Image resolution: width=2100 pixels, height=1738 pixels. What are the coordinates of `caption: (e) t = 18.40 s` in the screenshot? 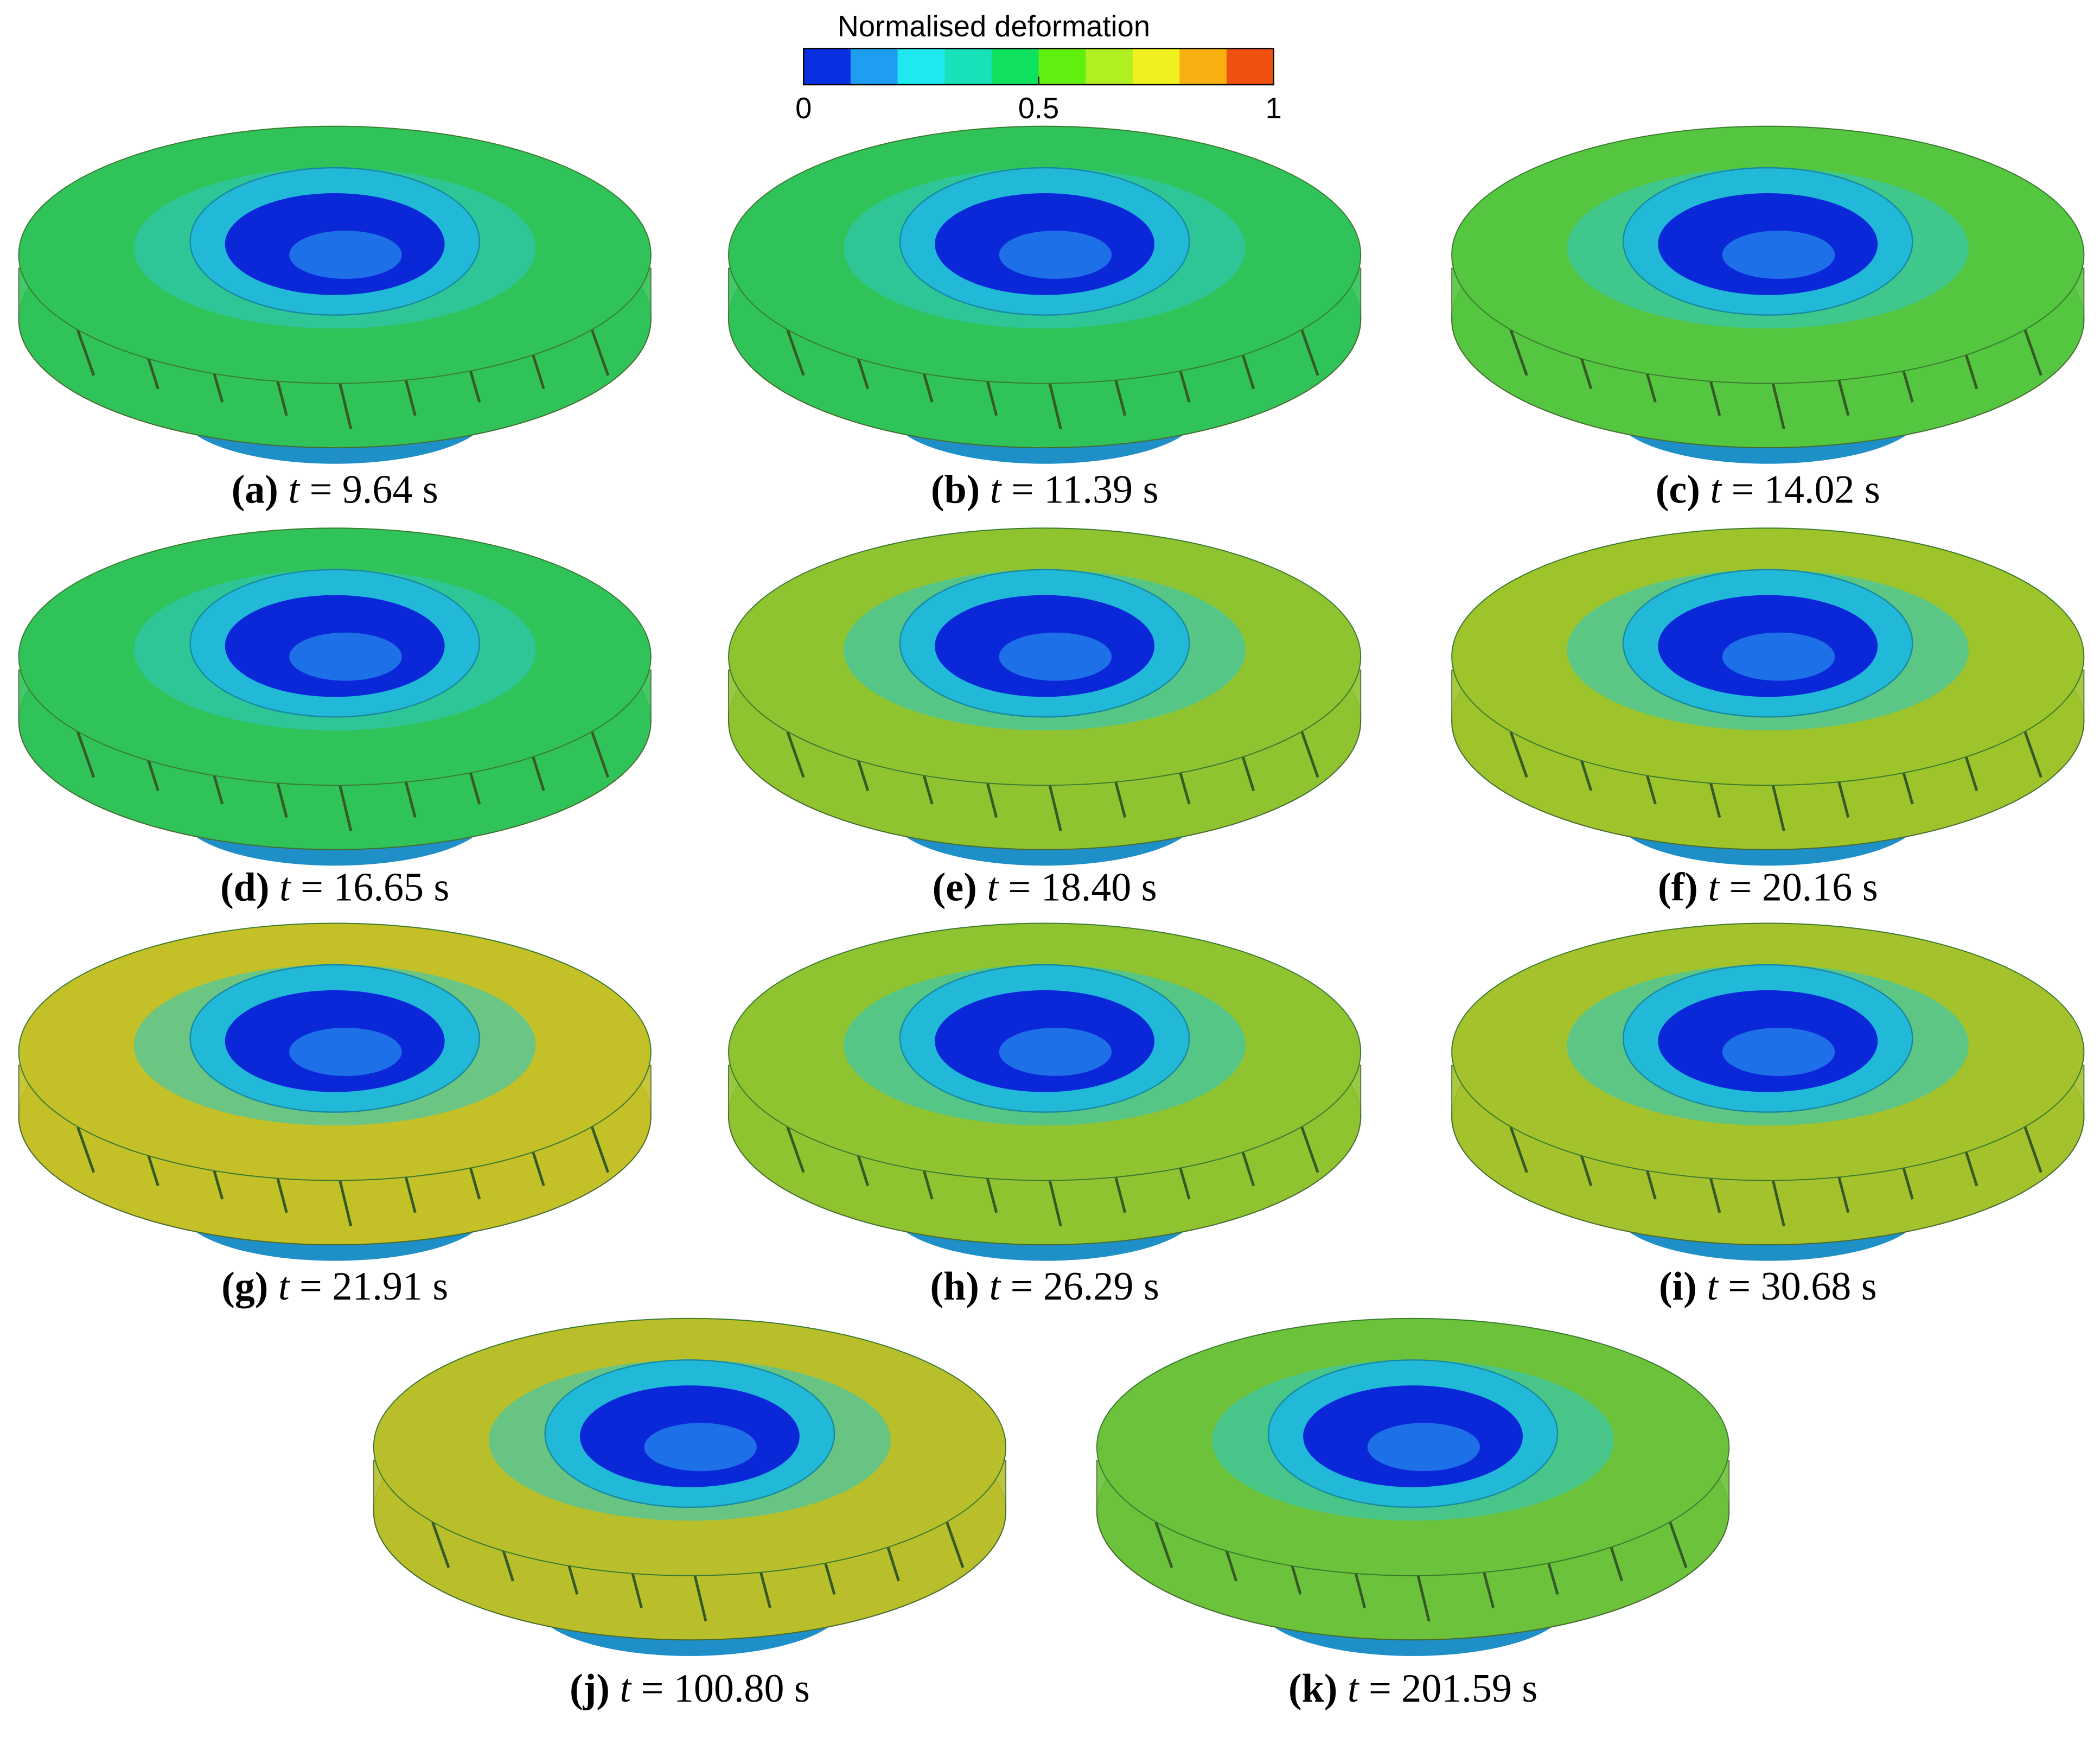 It's located at (1045, 887).